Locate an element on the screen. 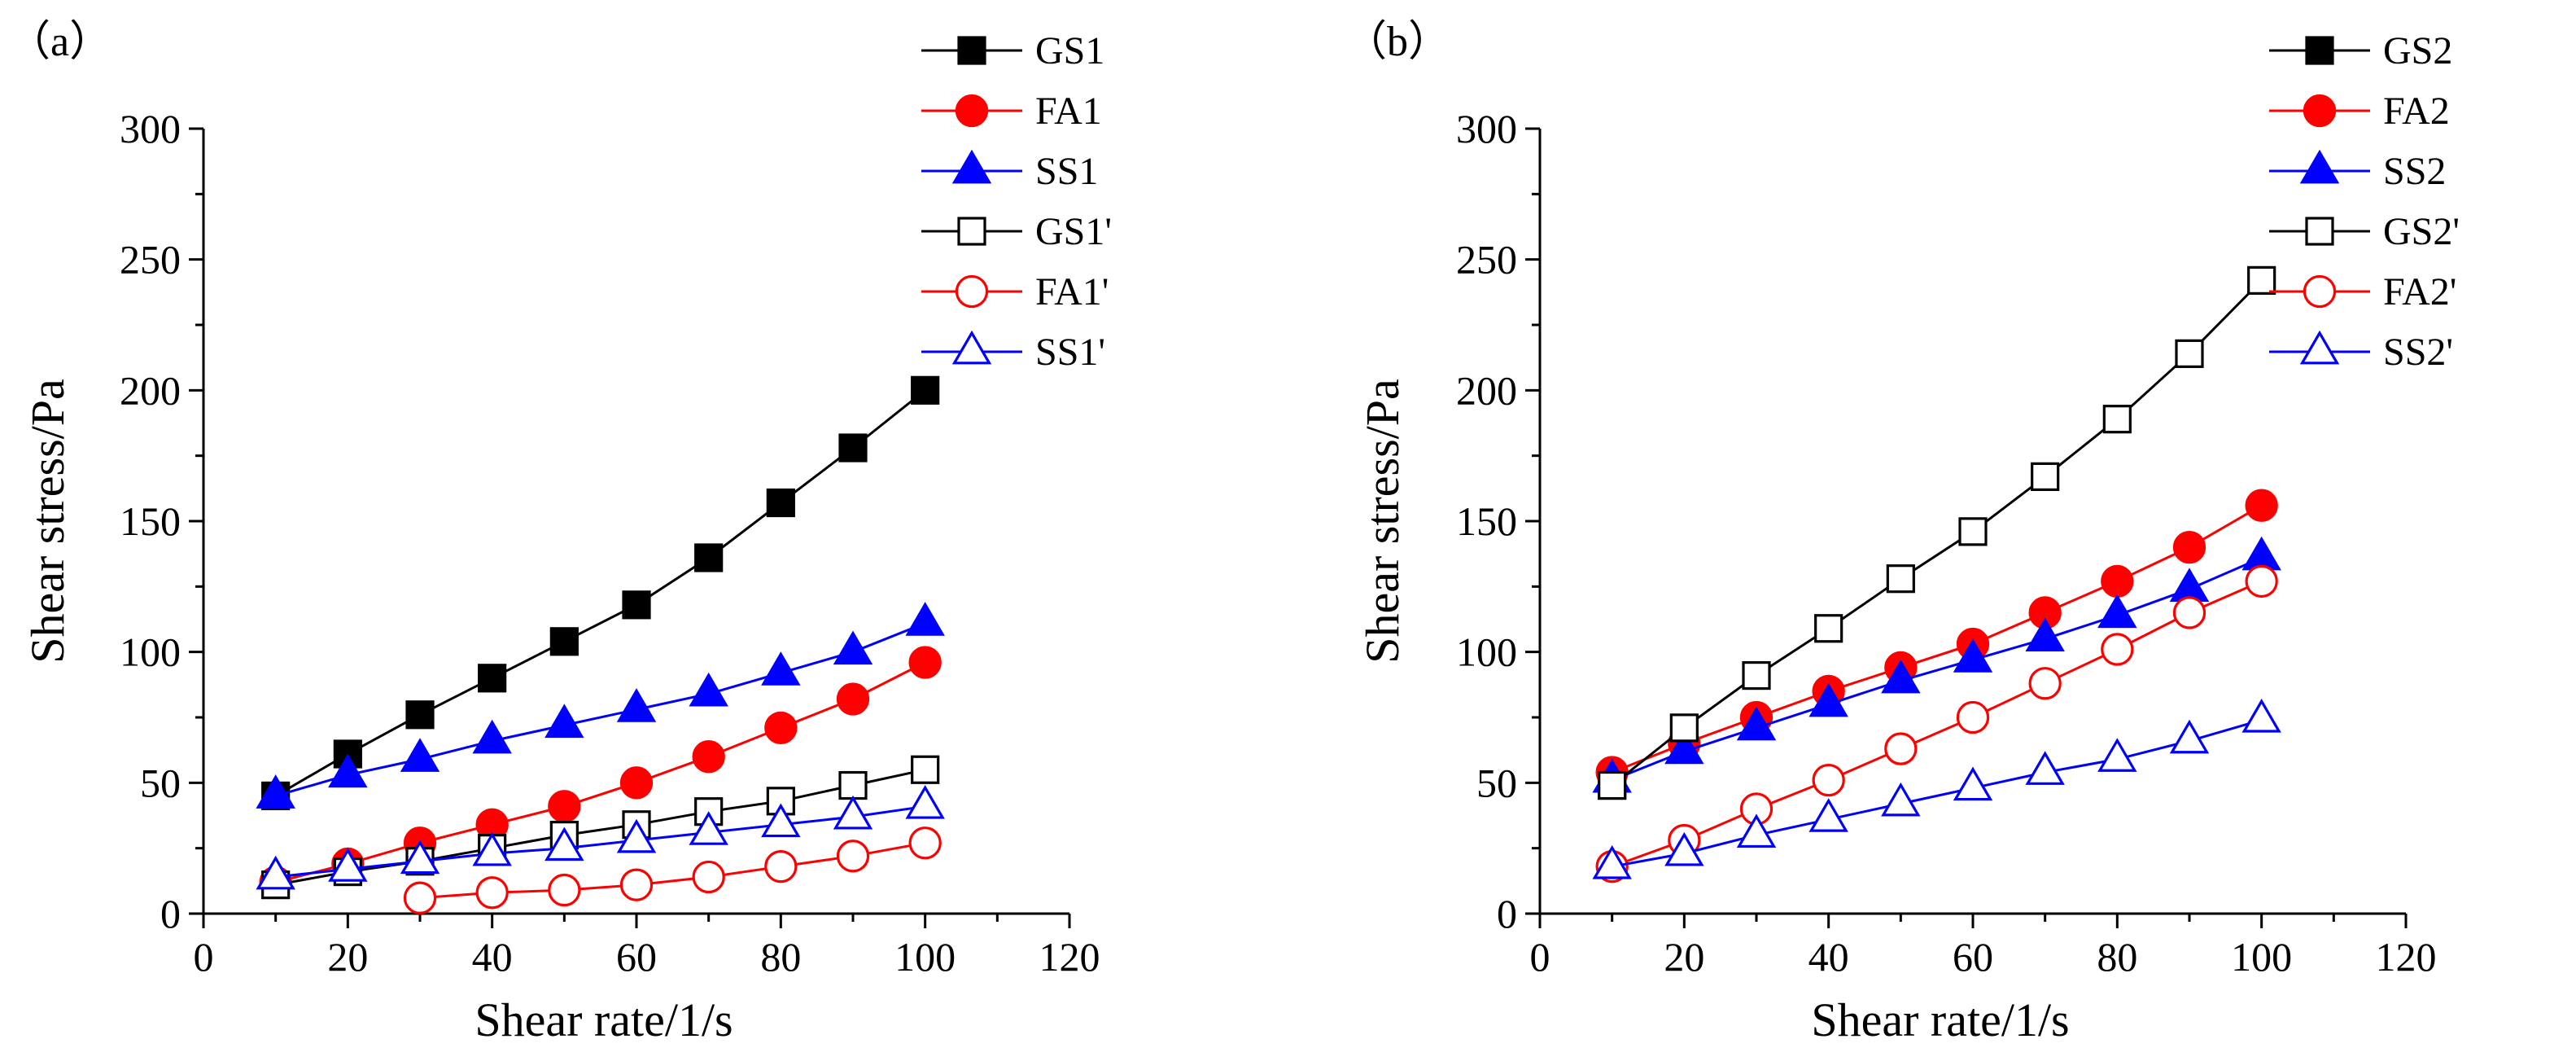  y-axis-label: Shear stress/Pa is located at coordinates (1382, 521).